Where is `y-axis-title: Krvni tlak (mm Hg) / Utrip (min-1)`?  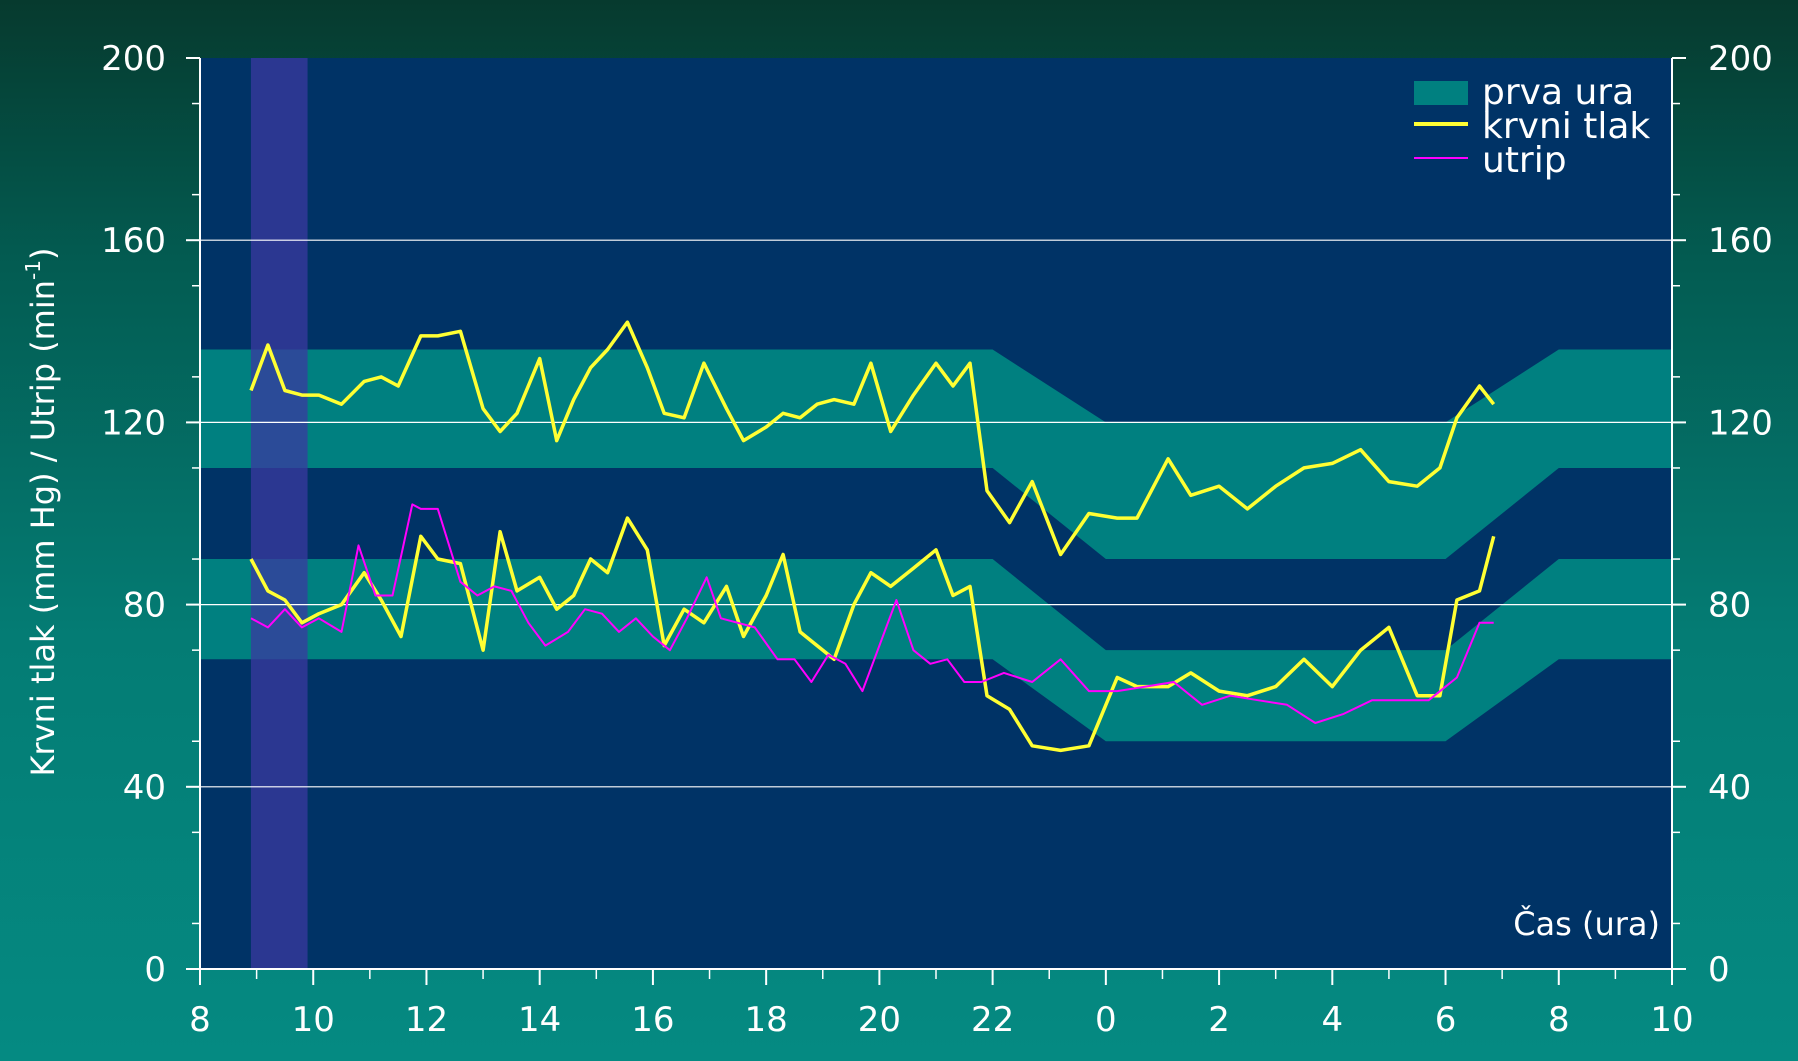
y-axis-title: Krvni tlak (mm Hg) / Utrip (min-1) is located at coordinates (41, 512).